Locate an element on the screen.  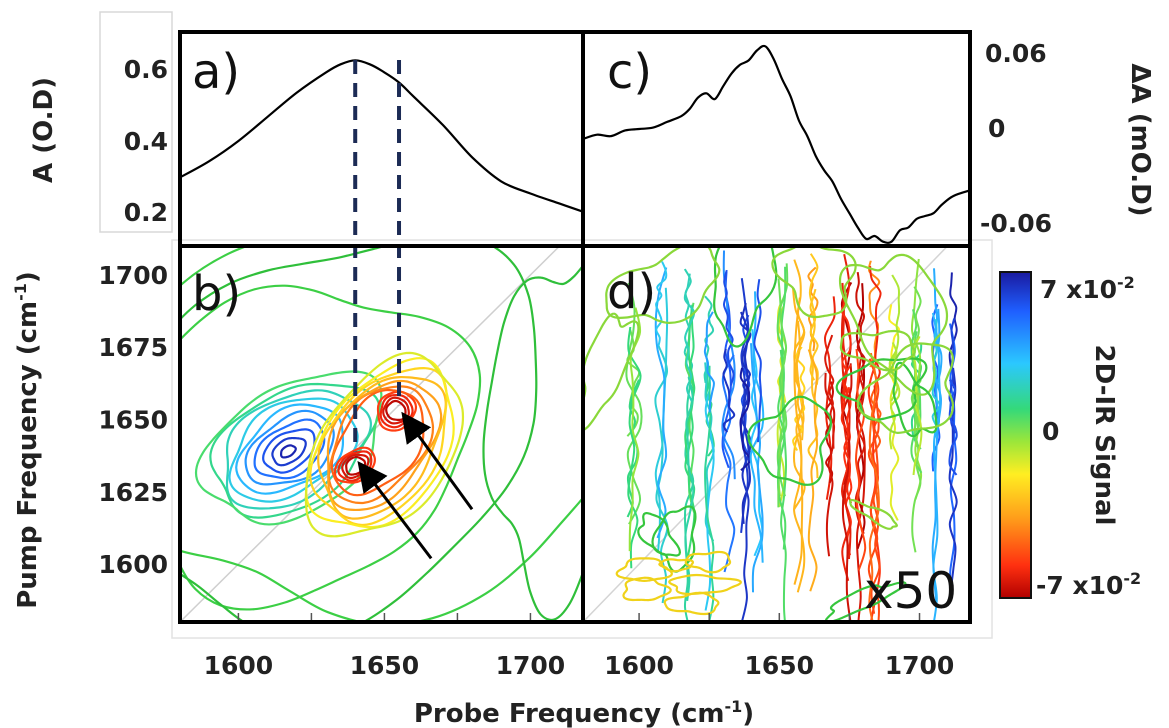
panel-a-ytick-3: 0.2 is located at coordinates (146, 212).